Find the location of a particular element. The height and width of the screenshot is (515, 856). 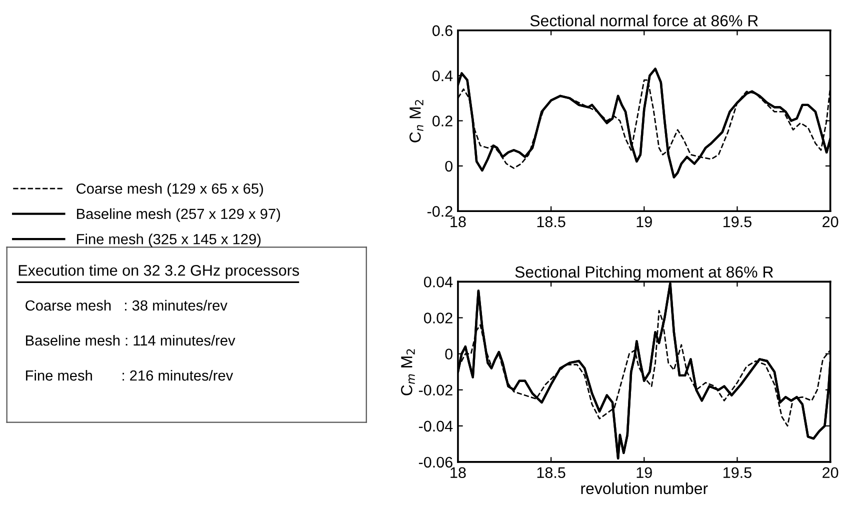

text: Baseline mesh : 114 minutes/rev is located at coordinates (131, 340).